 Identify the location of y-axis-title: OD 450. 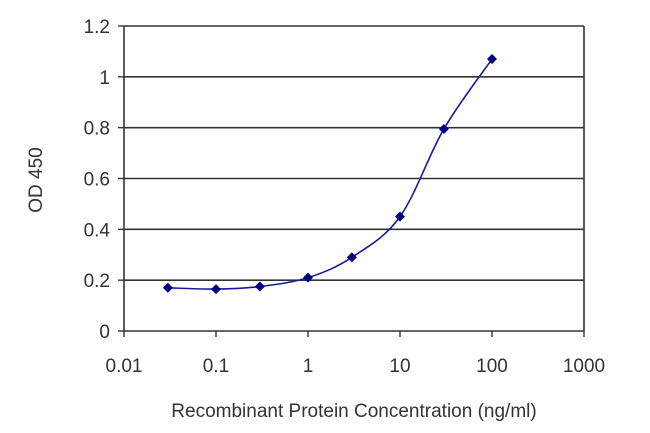
(36, 179).